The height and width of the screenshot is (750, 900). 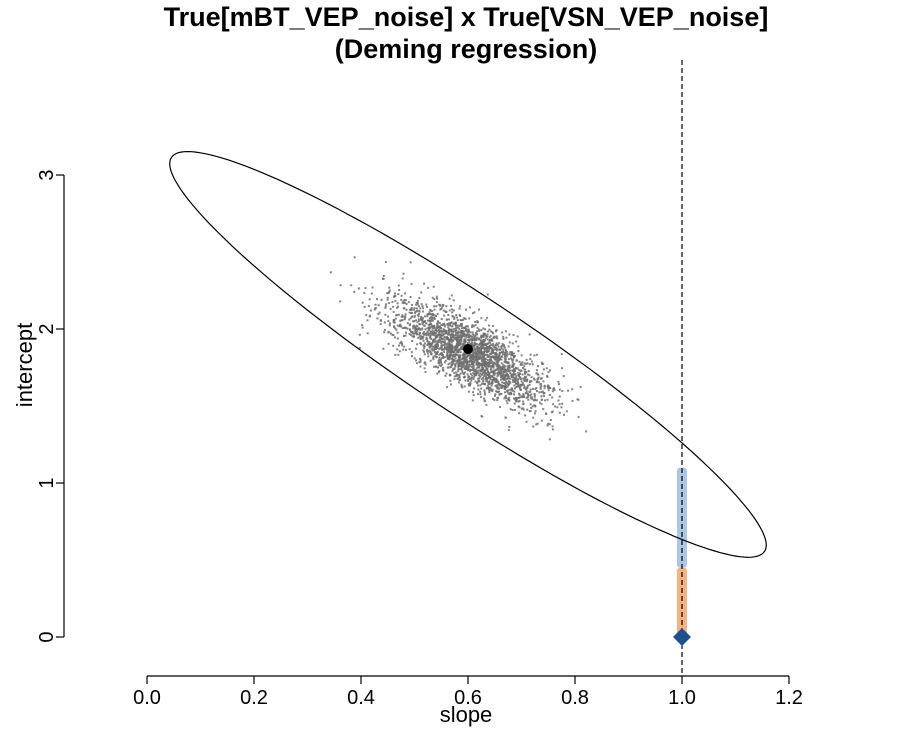 I want to click on y-tick-label: 3, so click(x=47, y=174).